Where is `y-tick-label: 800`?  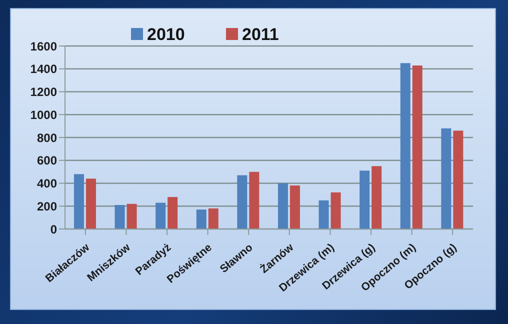 y-tick-label: 800 is located at coordinates (47, 137).